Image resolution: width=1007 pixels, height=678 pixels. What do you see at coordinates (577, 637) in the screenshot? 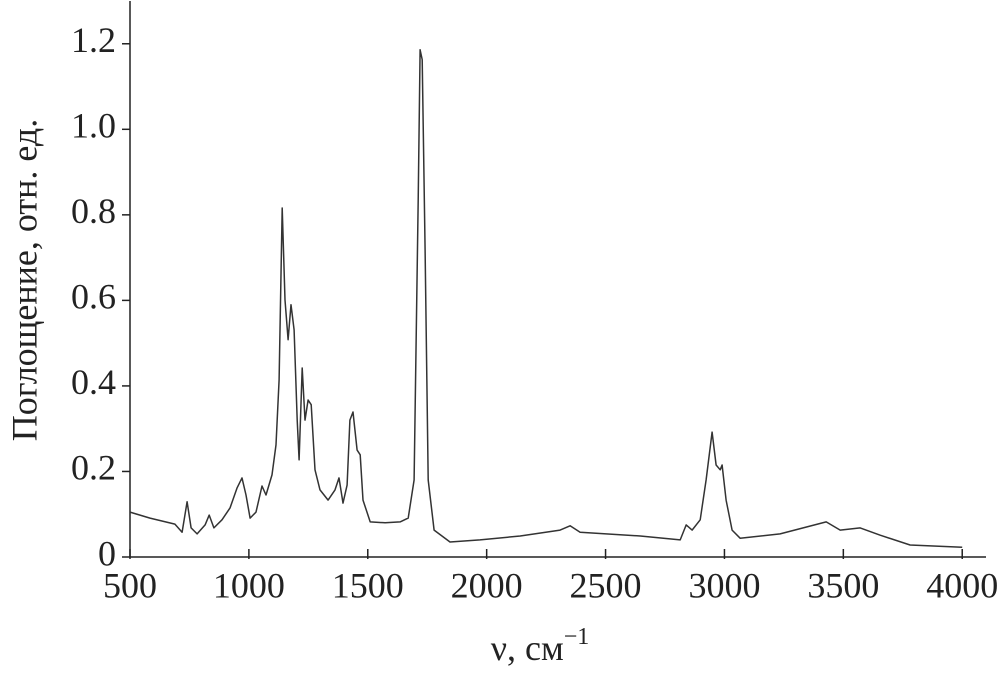
I see `x-axis-label-superscript: −1` at bounding box center [577, 637].